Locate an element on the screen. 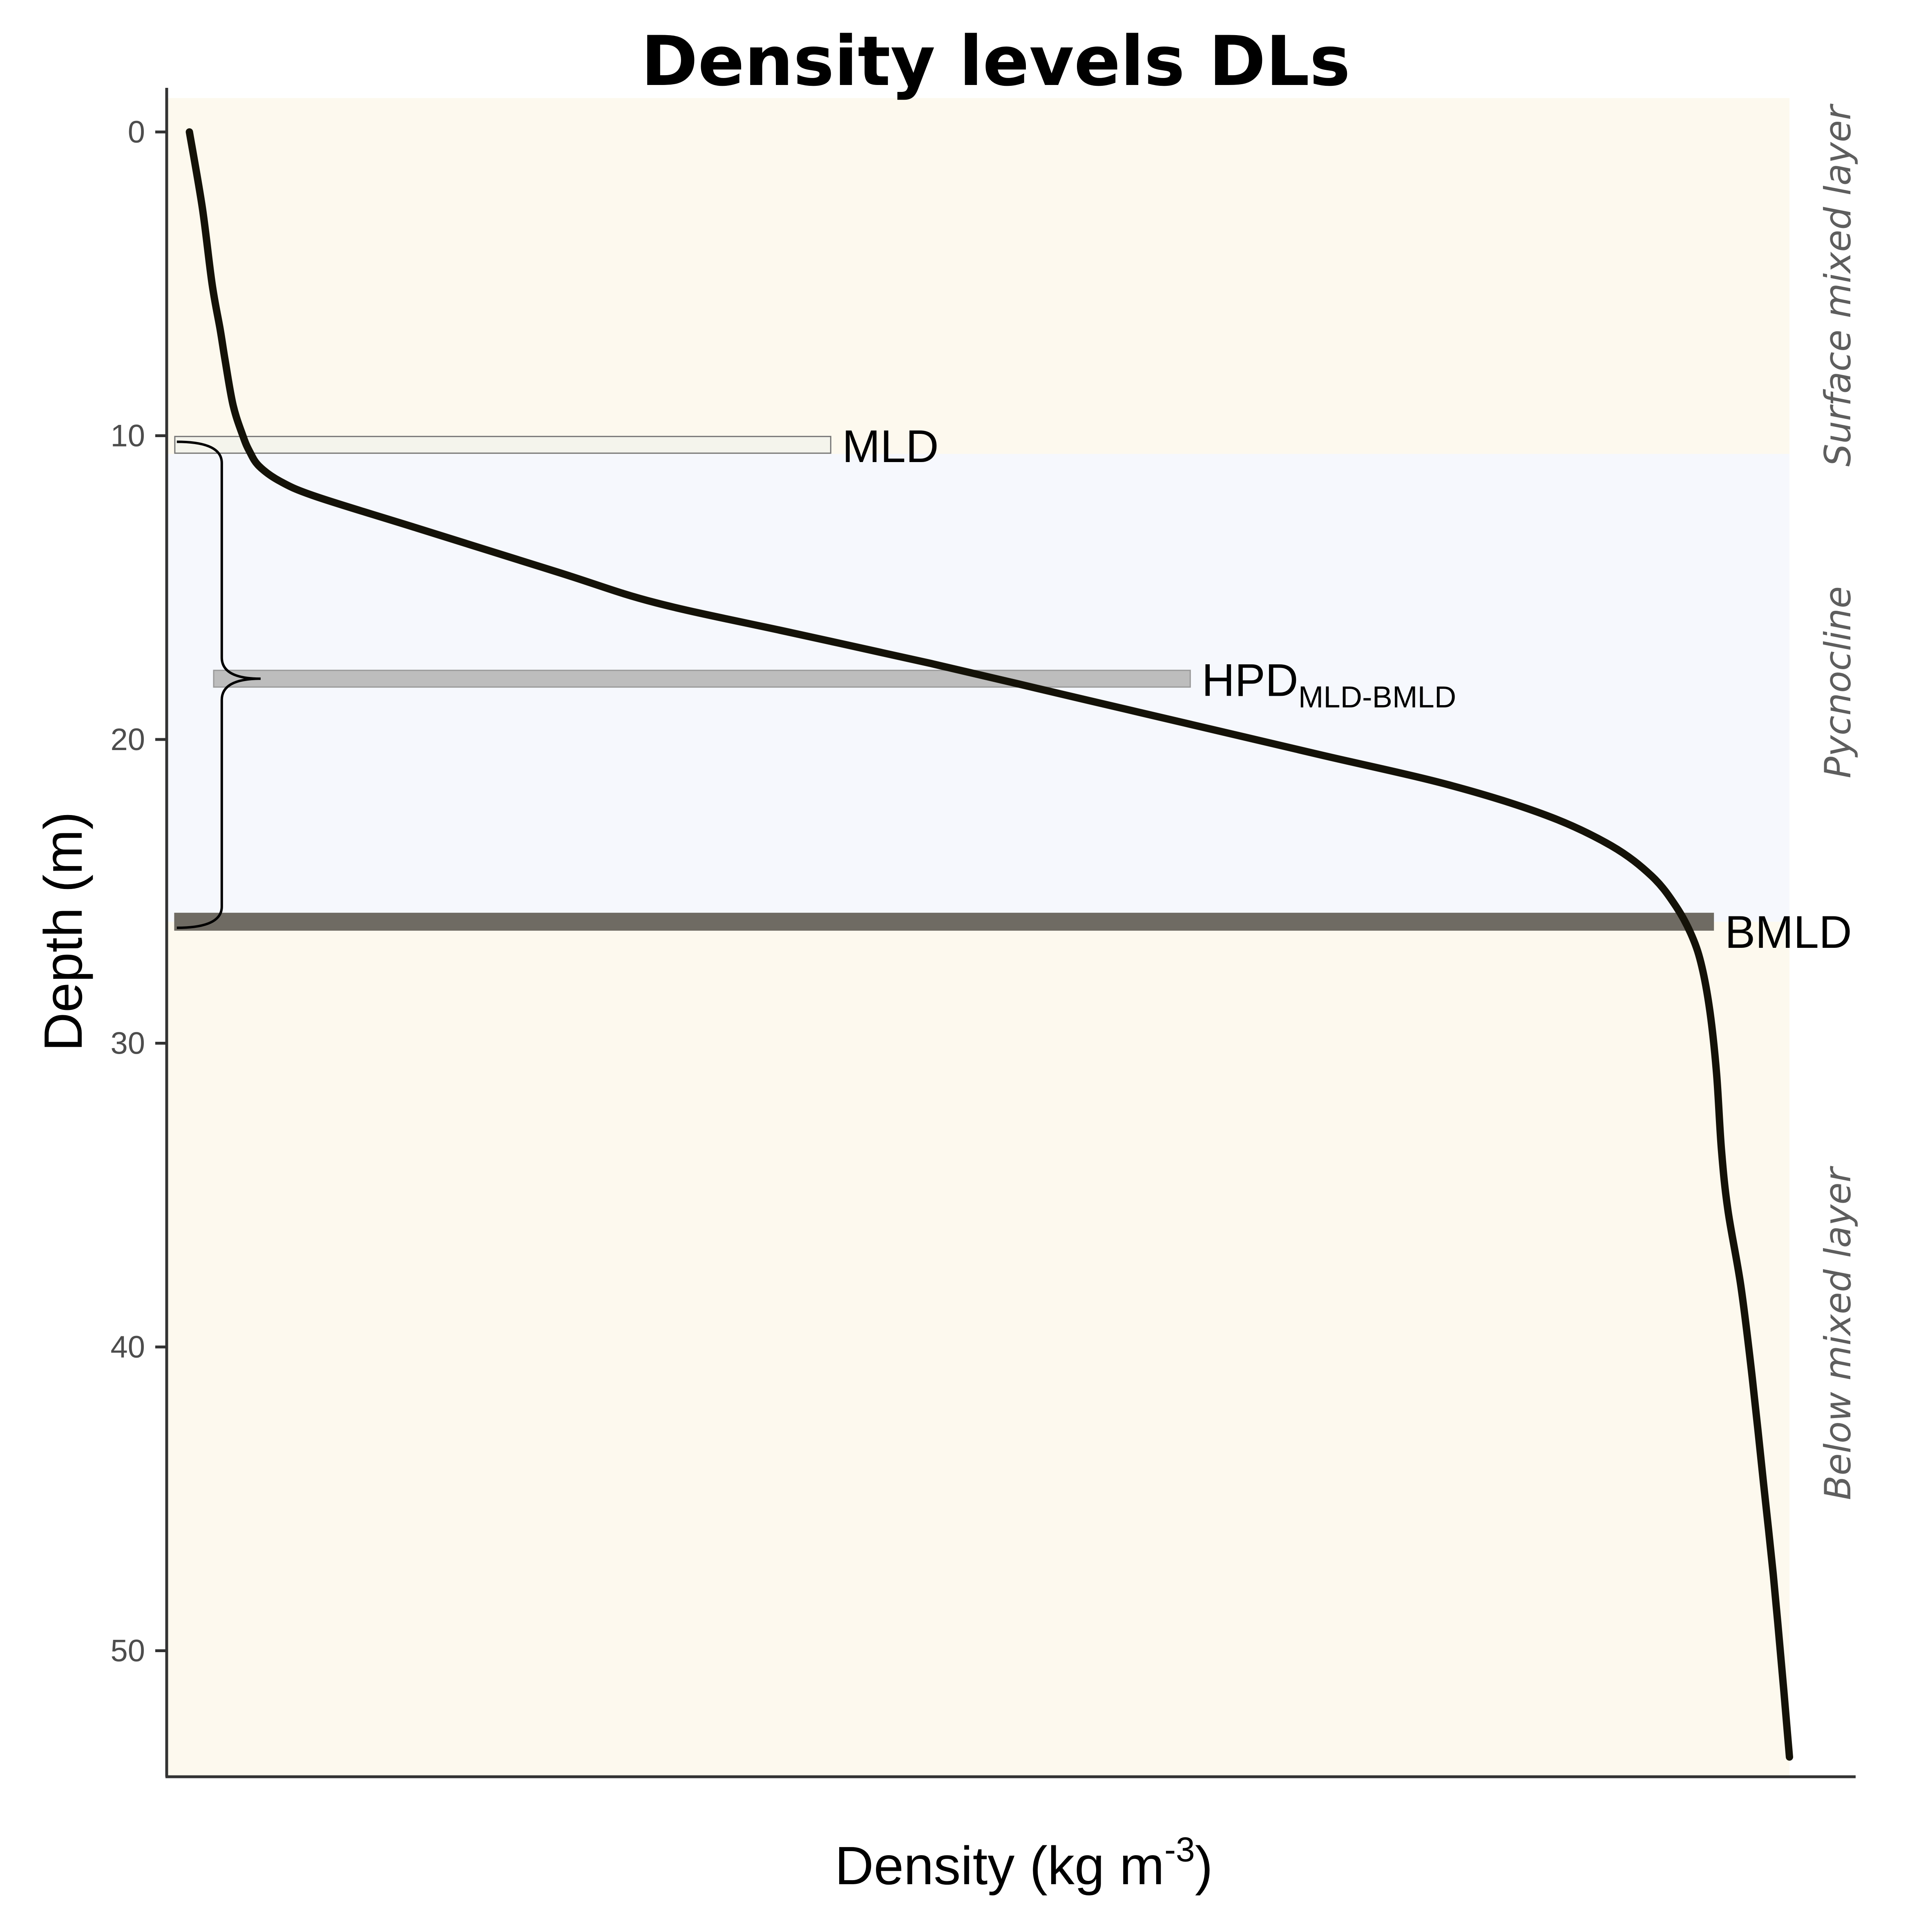 The width and height of the screenshot is (1930, 1932). level-label-main: MLD is located at coordinates (890, 446).